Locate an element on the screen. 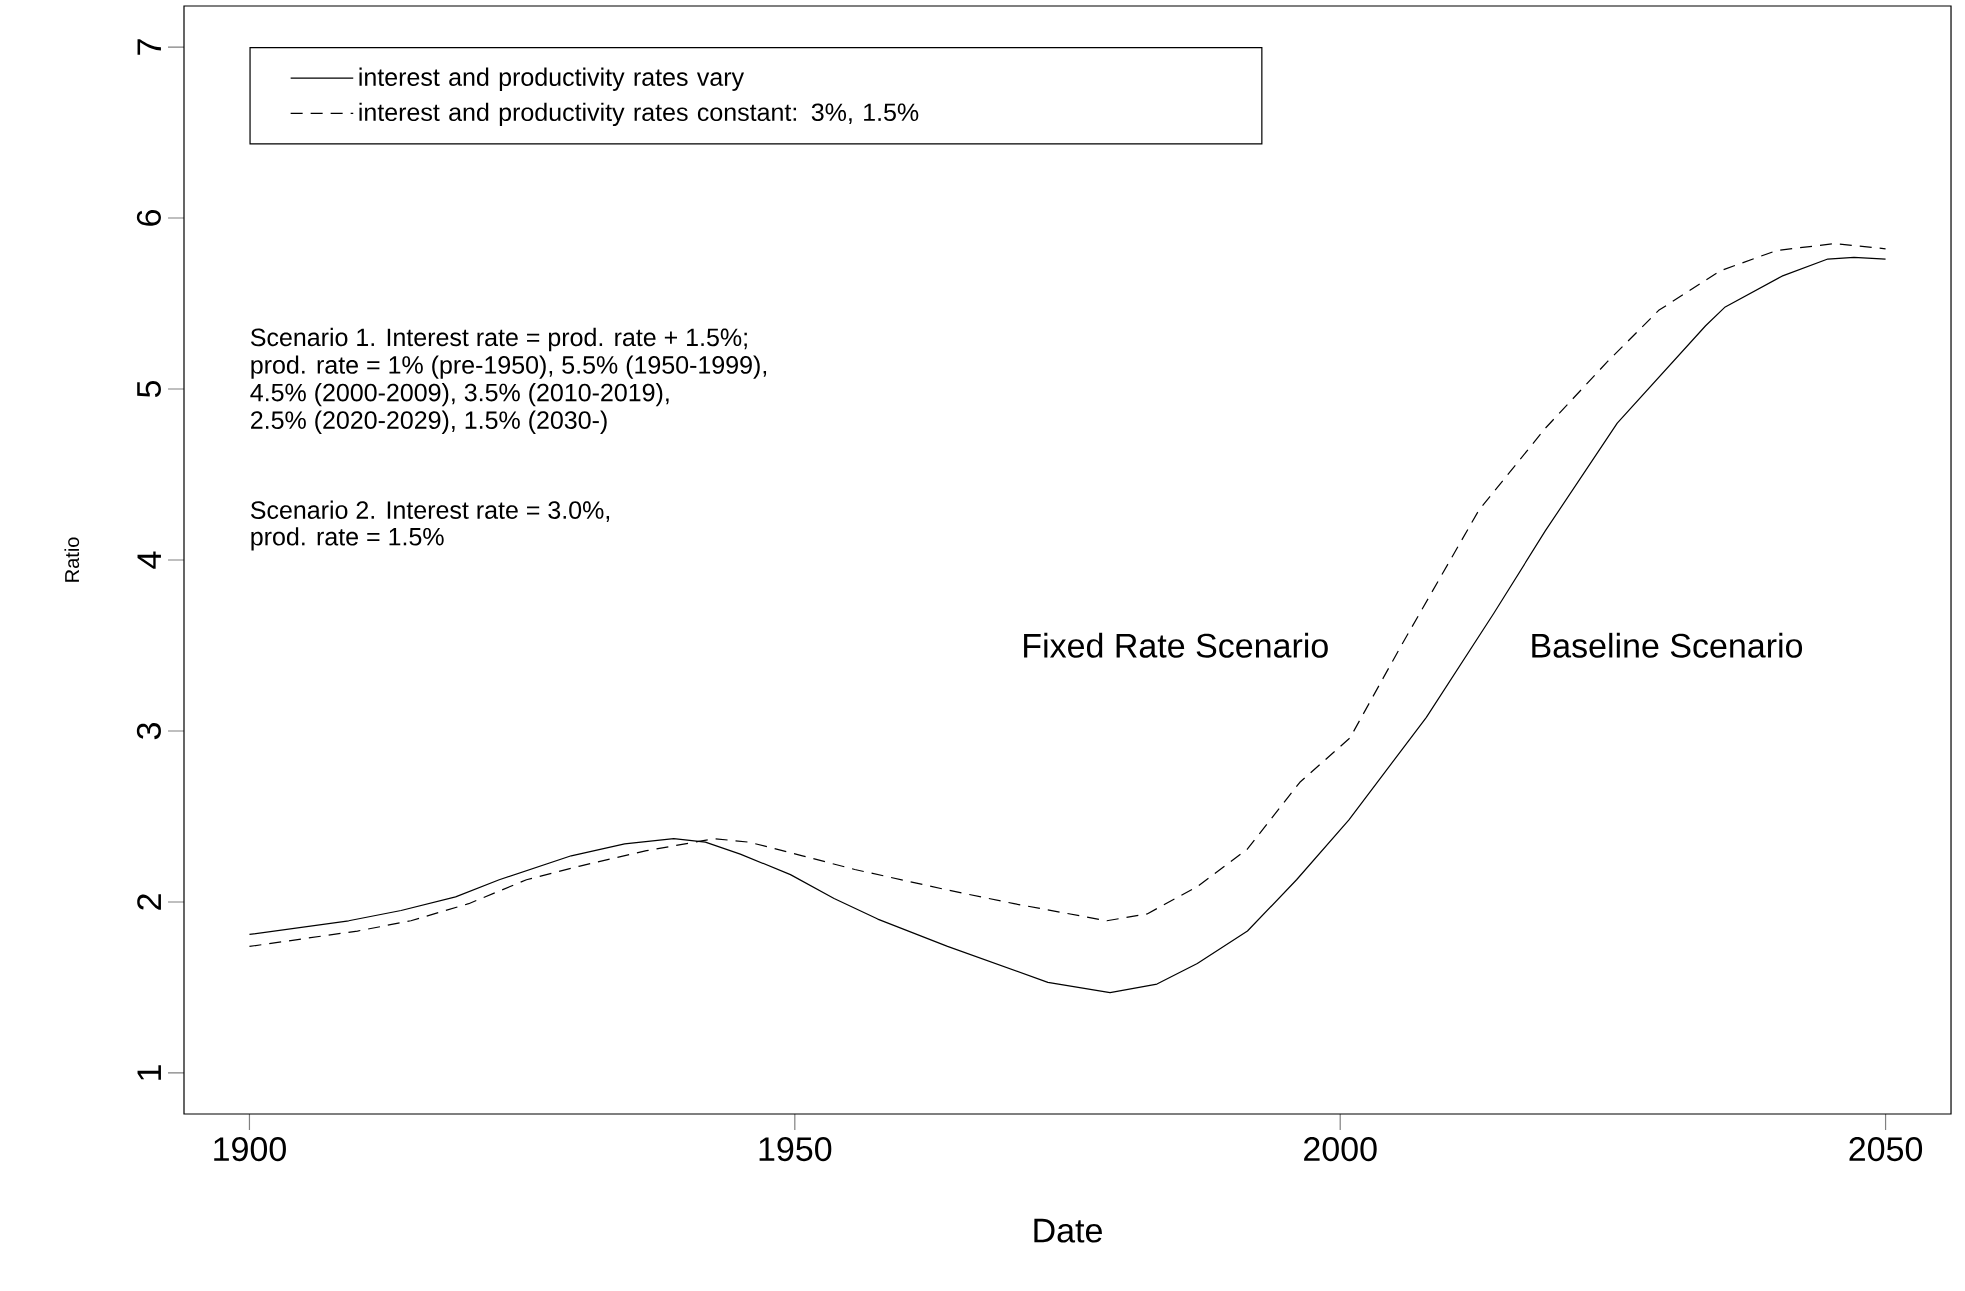 The width and height of the screenshot is (1965, 1291). y-axis-title: Ratio is located at coordinates (72, 559).